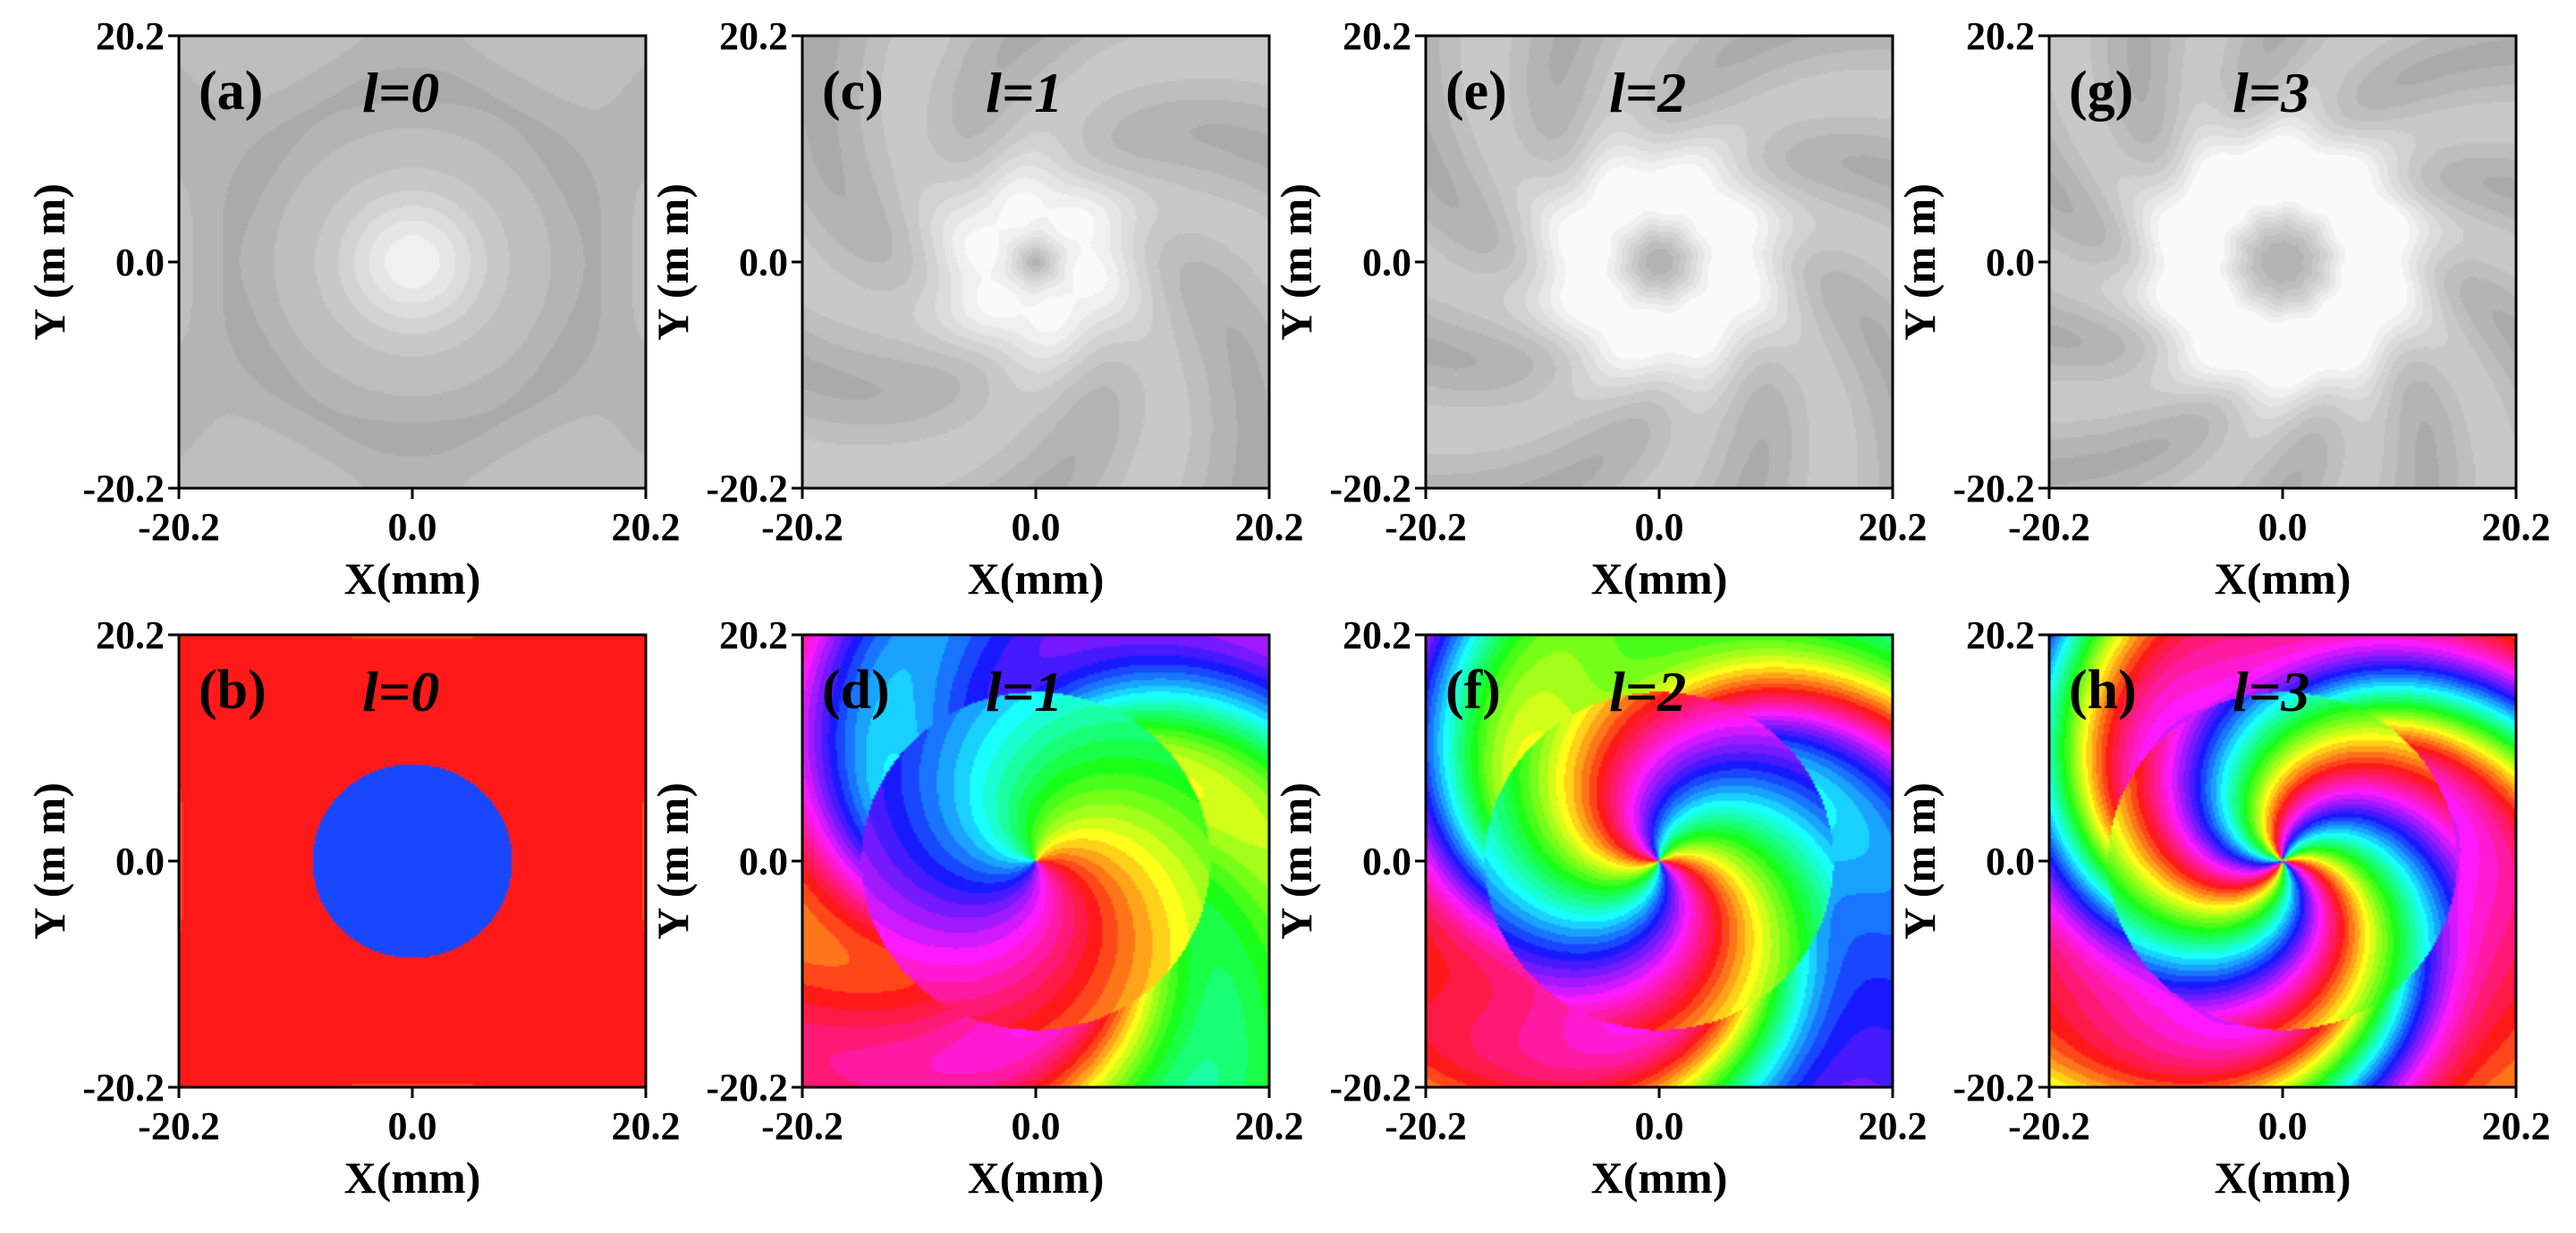 Image resolution: width=2576 pixels, height=1233 pixels. What do you see at coordinates (1476, 91) in the screenshot?
I see `panel-label: (e)` at bounding box center [1476, 91].